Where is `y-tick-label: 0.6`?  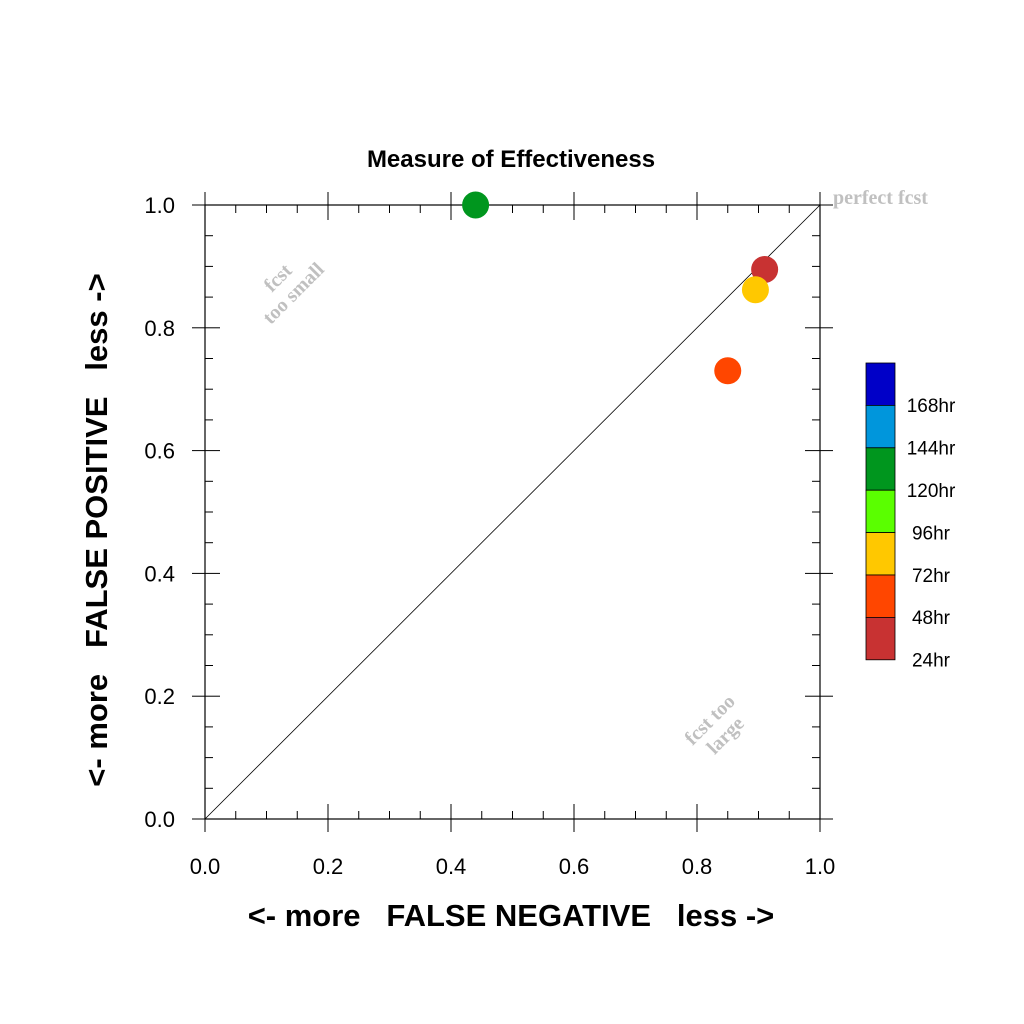
y-tick-label: 0.6 is located at coordinates (159, 451).